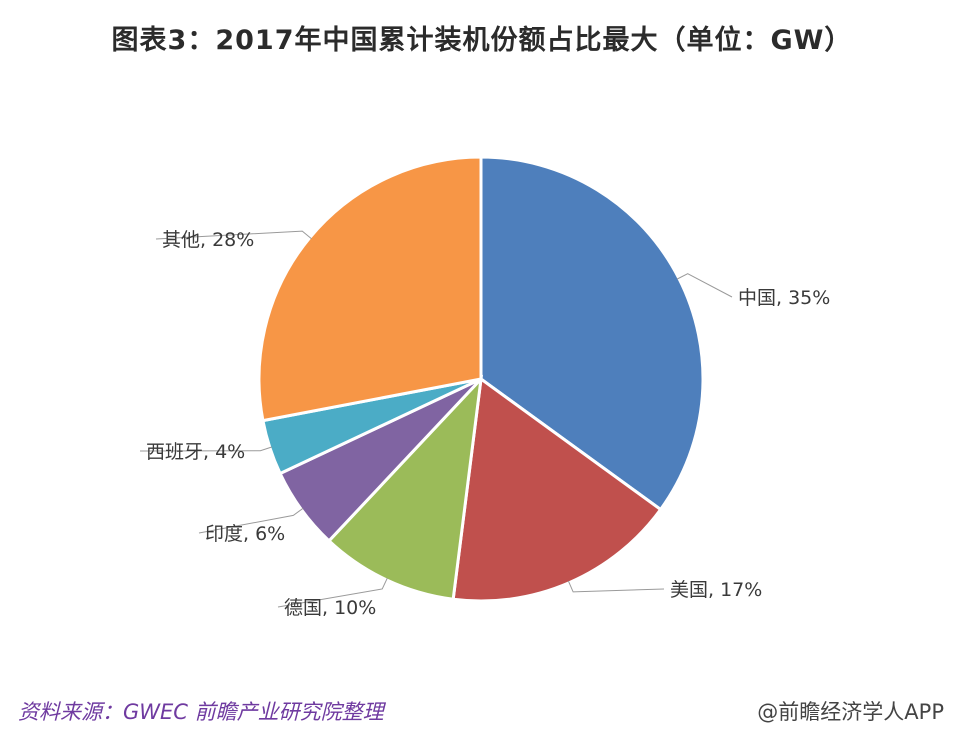 This screenshot has width=964, height=746. Describe the element at coordinates (784, 298) in the screenshot. I see `slice-label-0: 中国, 35%` at that location.